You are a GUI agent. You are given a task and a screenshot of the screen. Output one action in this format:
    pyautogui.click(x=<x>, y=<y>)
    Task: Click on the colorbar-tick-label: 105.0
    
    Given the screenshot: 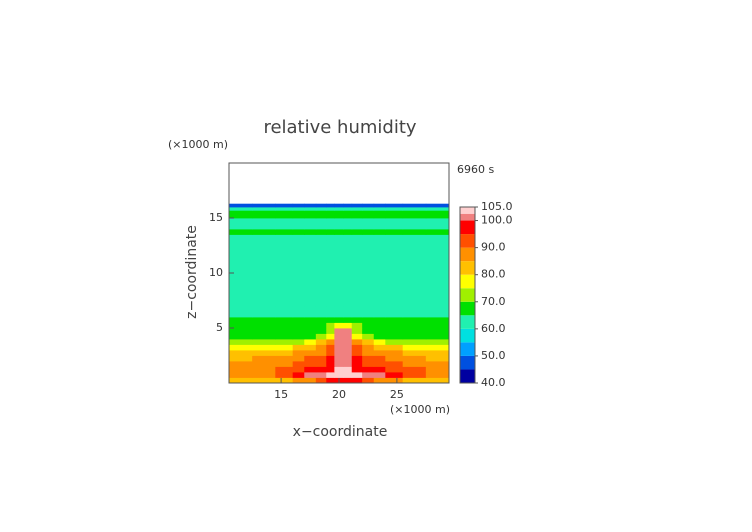 What is the action you would take?
    pyautogui.click(x=497, y=206)
    